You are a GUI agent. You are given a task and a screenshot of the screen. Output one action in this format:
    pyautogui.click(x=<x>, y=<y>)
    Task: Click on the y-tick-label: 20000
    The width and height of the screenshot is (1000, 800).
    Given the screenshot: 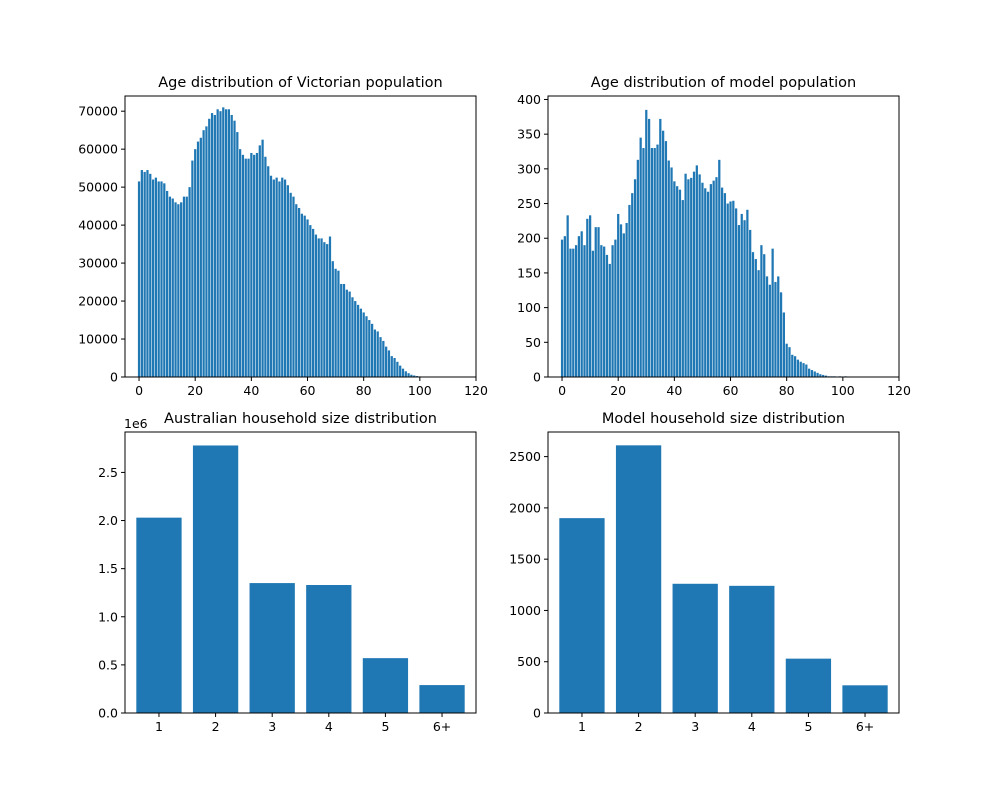 What is the action you would take?
    pyautogui.click(x=98, y=301)
    